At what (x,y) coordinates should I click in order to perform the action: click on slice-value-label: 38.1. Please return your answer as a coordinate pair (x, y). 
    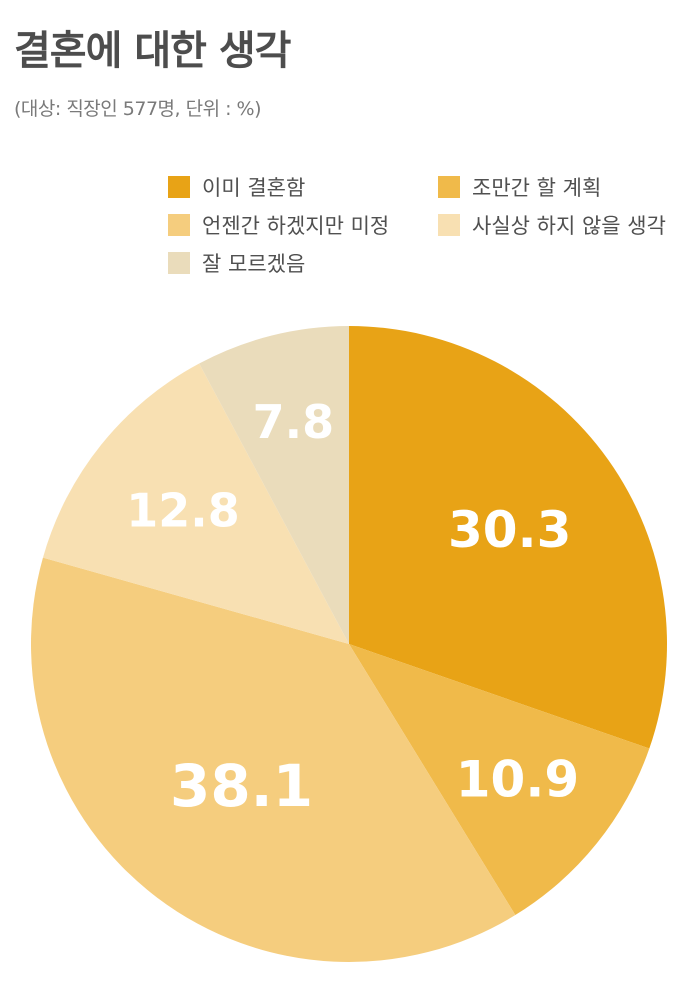
    Looking at the image, I should click on (241, 786).